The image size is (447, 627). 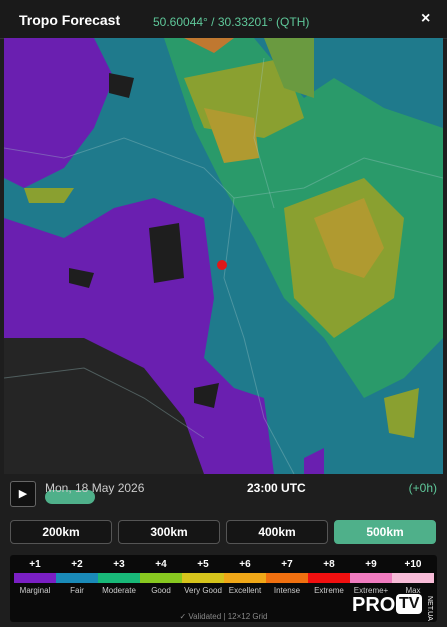 I want to click on legend-label: Moderate, so click(x=119, y=590).